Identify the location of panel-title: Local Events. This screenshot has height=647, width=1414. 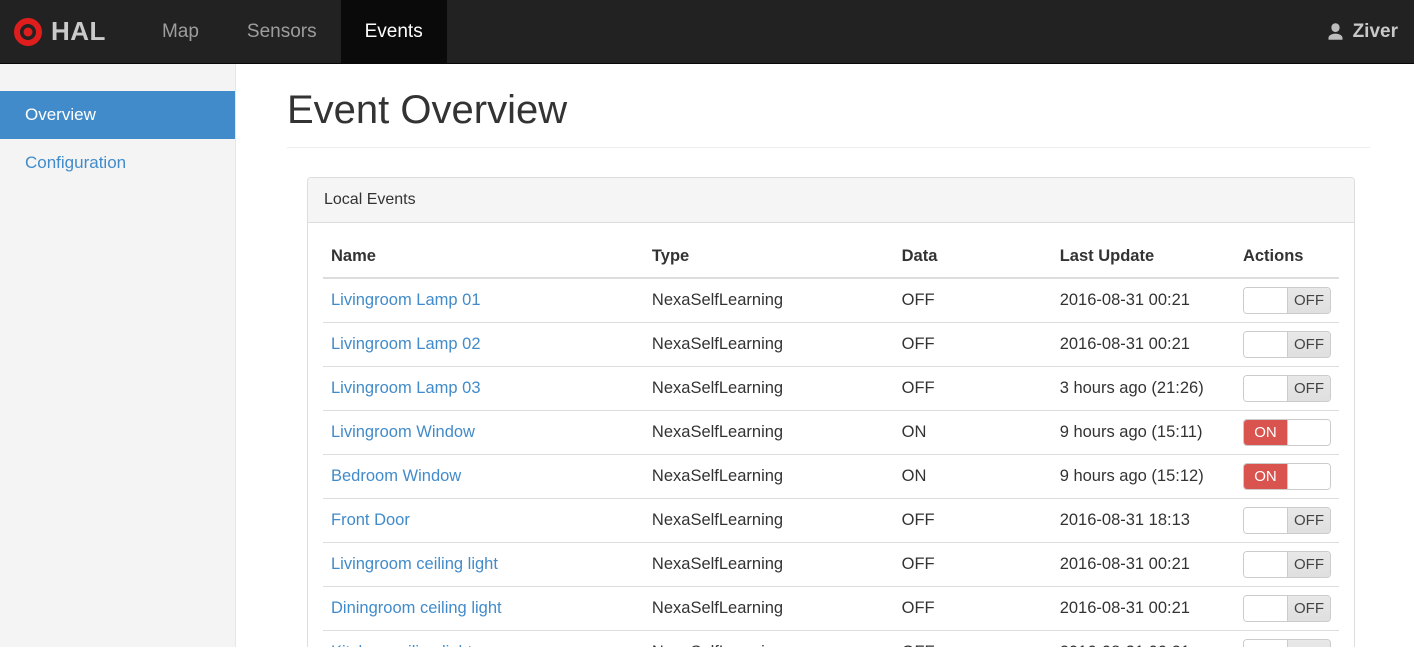
(831, 200).